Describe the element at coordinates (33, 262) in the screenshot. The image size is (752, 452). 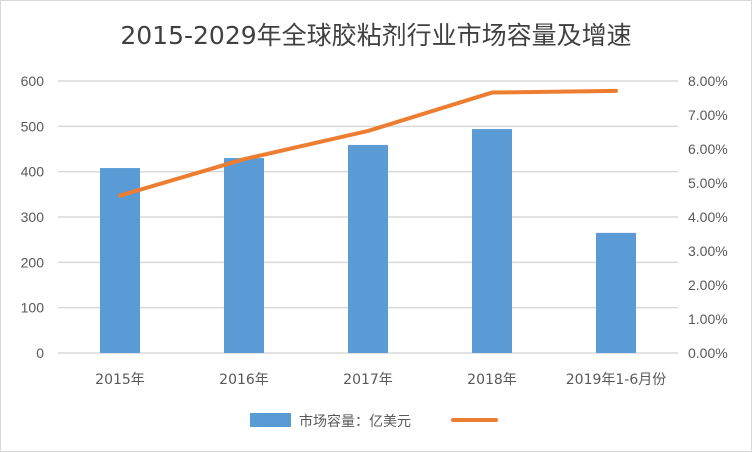
I see `y-left-tick-label: 200` at that location.